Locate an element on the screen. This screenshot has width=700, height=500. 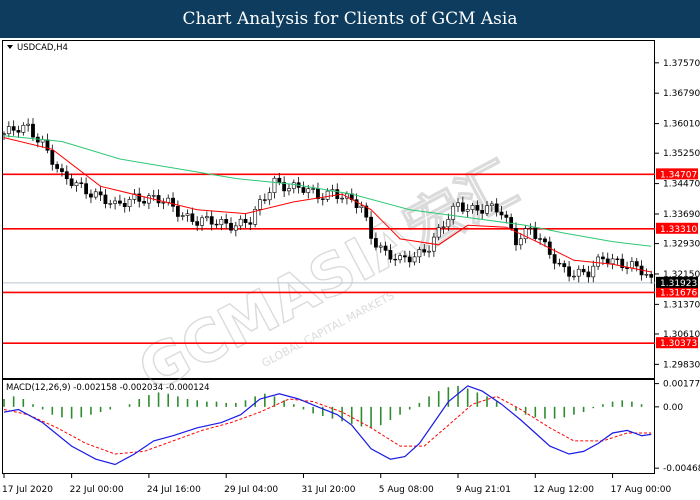
price-level-label: 1.30373 is located at coordinates (678, 344).